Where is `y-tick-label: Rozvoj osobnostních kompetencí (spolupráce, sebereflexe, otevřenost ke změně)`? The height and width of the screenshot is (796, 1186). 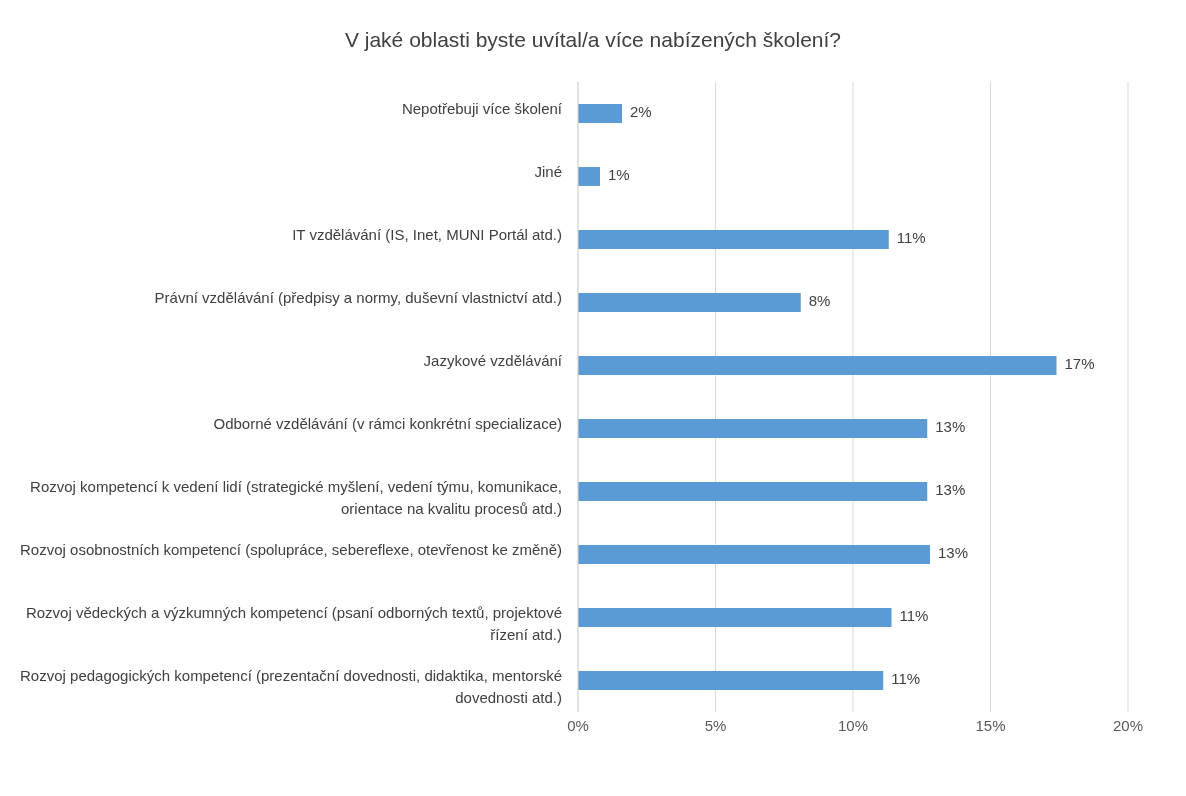
y-tick-label: Rozvoj osobnostních kompetencí (spolupráce, sebereflexe, otevřenost ke změně) is located at coordinates (291, 549).